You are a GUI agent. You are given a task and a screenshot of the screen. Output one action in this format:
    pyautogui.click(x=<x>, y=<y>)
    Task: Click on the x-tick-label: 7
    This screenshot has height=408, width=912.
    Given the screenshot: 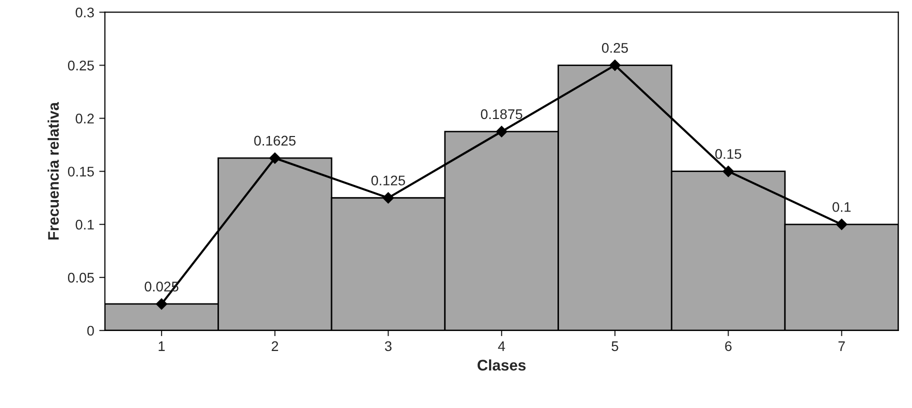 What is the action you would take?
    pyautogui.click(x=841, y=346)
    